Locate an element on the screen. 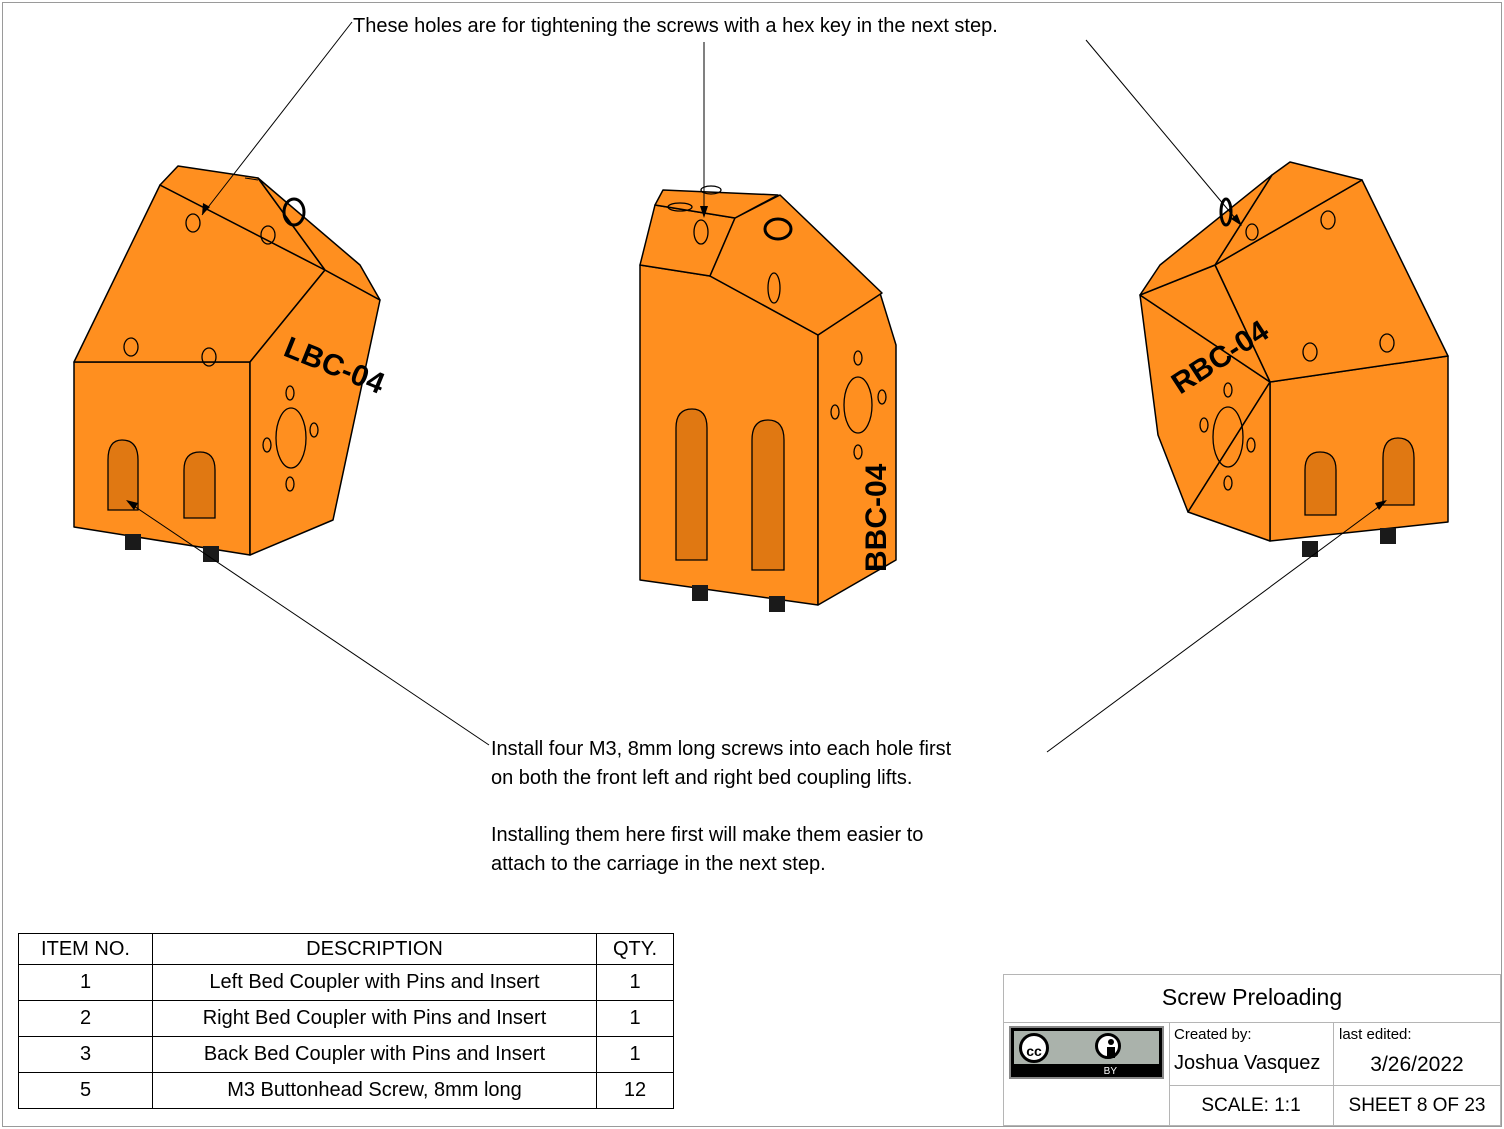 The width and height of the screenshot is (1504, 1129). bom-row: 5 M3 Buttonhead Screw, 8mm long 12 is located at coordinates (346, 1090).